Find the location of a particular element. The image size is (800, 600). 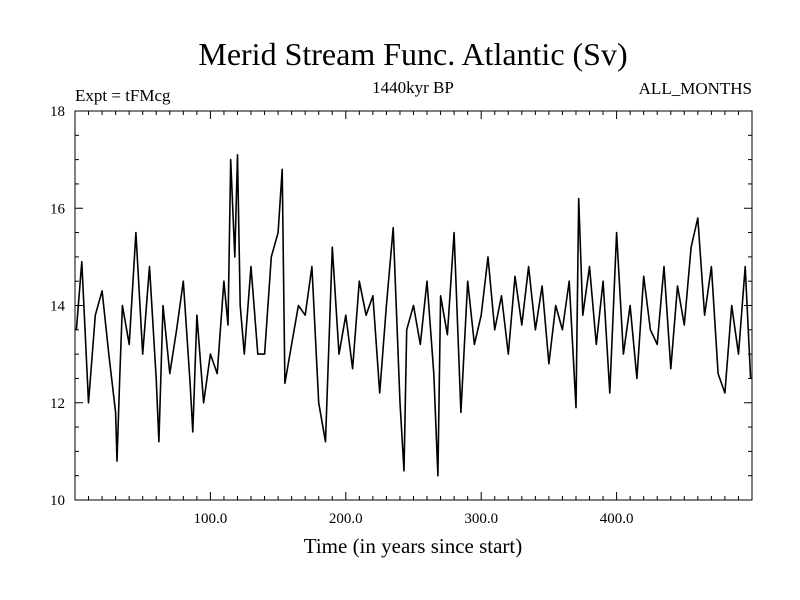

x-tick-label: 300.0 is located at coordinates (481, 519).